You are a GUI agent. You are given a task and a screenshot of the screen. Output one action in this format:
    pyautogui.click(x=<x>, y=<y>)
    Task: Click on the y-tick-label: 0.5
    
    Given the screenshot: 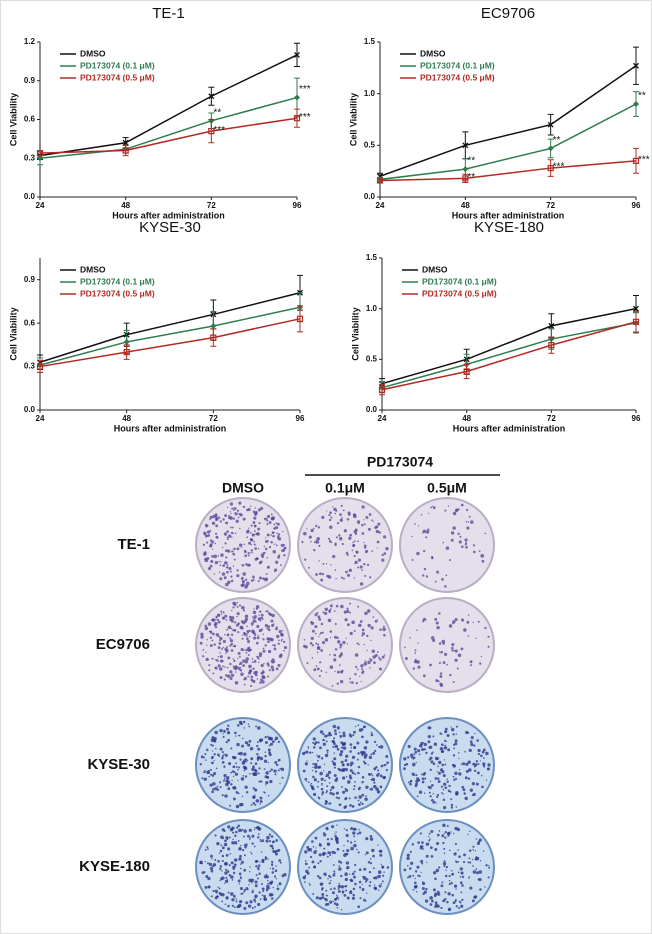 What is the action you would take?
    pyautogui.click(x=372, y=358)
    